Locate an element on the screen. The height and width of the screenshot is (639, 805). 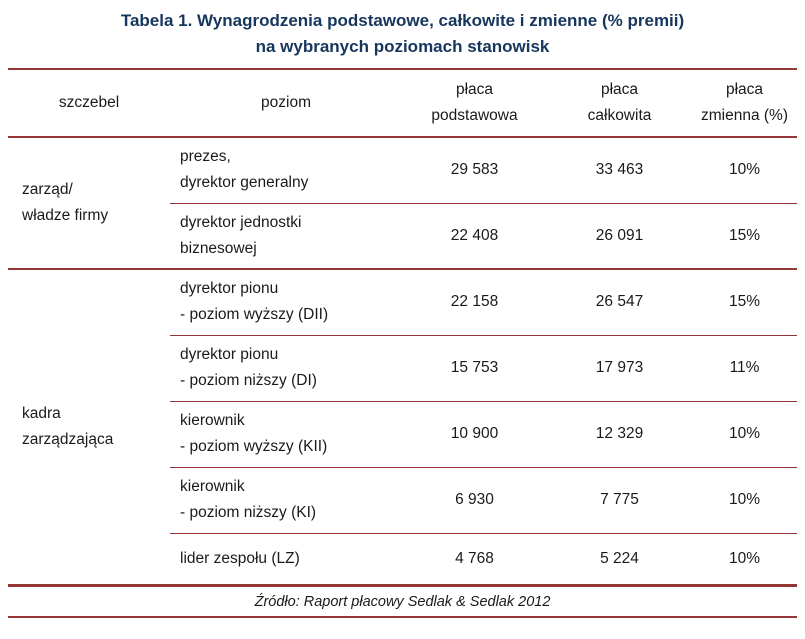
cell-poziom: dyrektor pionu - poziom wyższy (DII) is located at coordinates (286, 302).